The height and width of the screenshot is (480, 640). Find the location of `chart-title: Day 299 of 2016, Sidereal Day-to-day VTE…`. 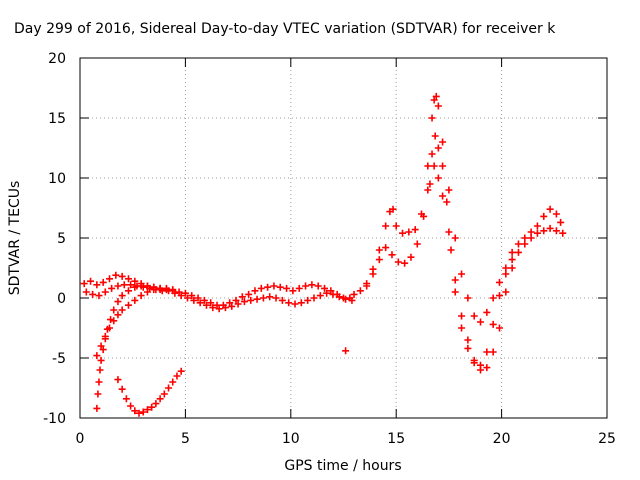

chart-title: Day 299 of 2016, Sidereal Day-to-day VTE… is located at coordinates (285, 29).